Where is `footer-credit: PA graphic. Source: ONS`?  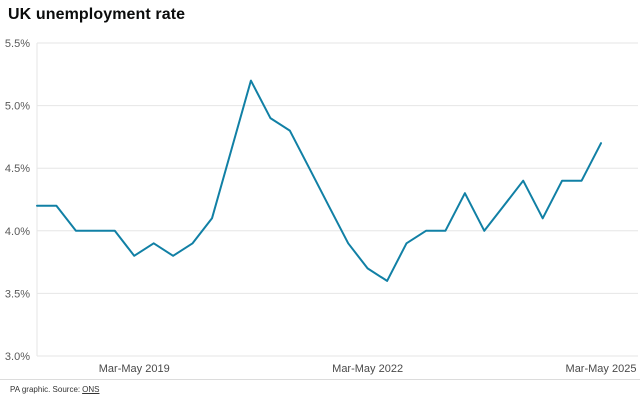 footer-credit: PA graphic. Source: ONS is located at coordinates (54, 389).